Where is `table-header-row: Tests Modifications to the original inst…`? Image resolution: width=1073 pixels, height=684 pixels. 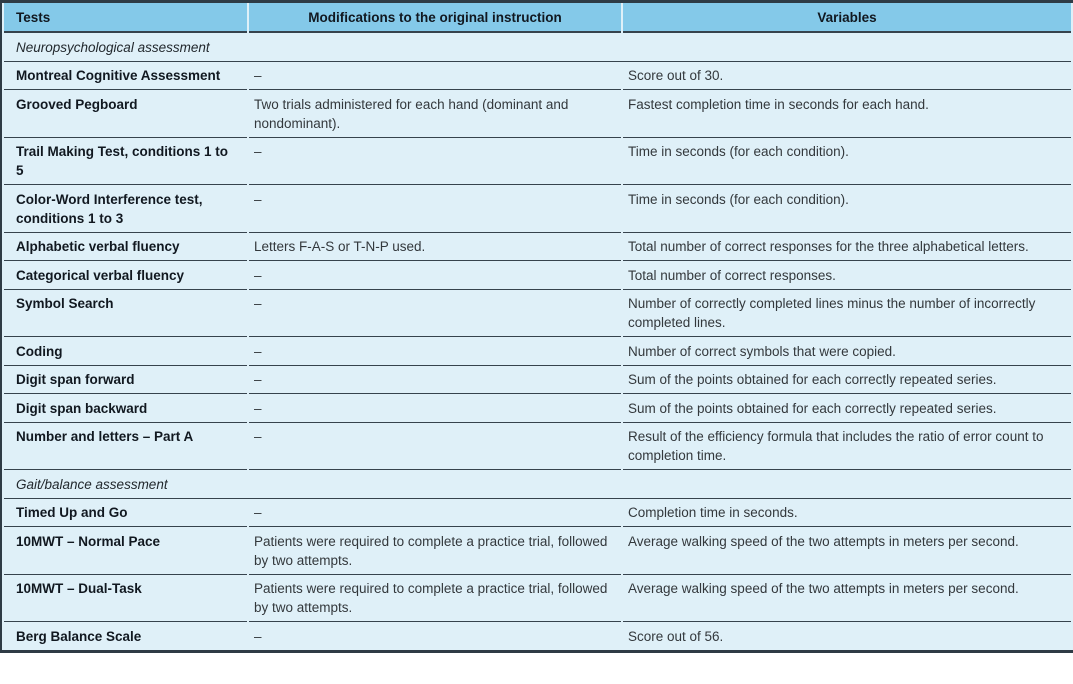
table-header-row: Tests Modifications to the original inst… is located at coordinates (537, 18).